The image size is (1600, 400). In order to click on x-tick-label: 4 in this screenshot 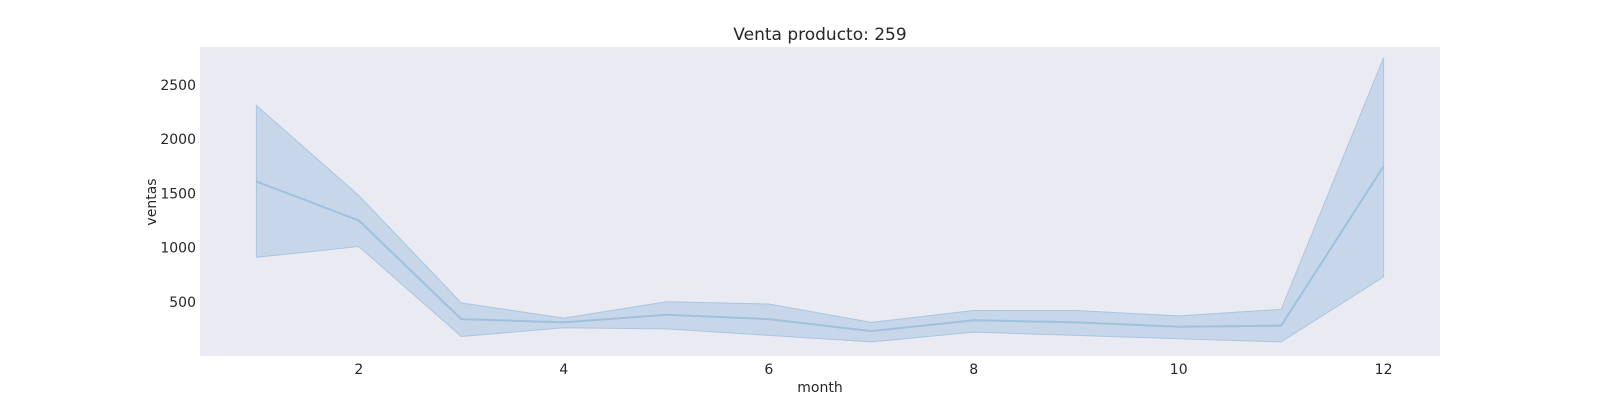, I will do `click(563, 370)`.